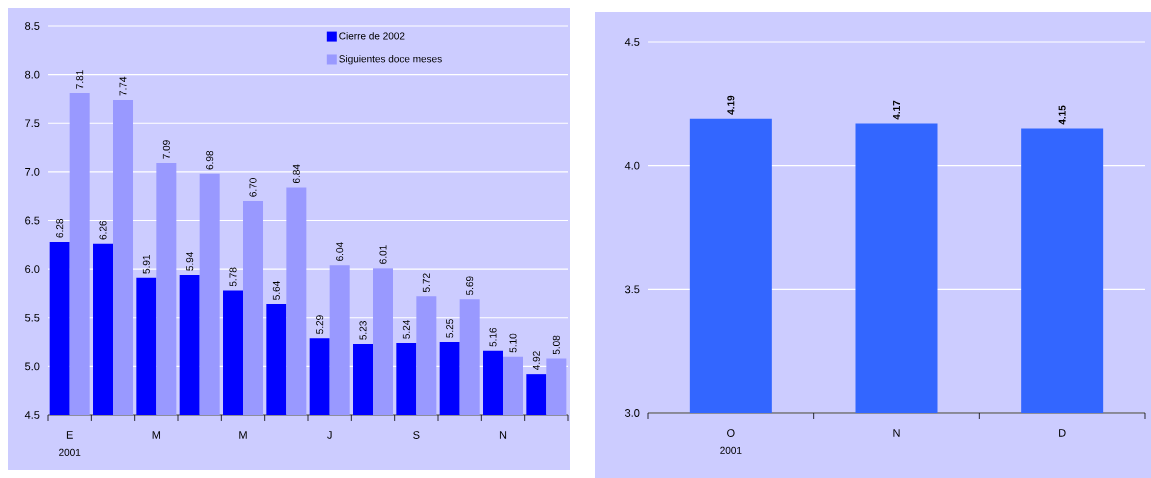 The width and height of the screenshot is (1151, 478). Describe the element at coordinates (731, 433) in the screenshot. I see `x-tick-label: O` at that location.